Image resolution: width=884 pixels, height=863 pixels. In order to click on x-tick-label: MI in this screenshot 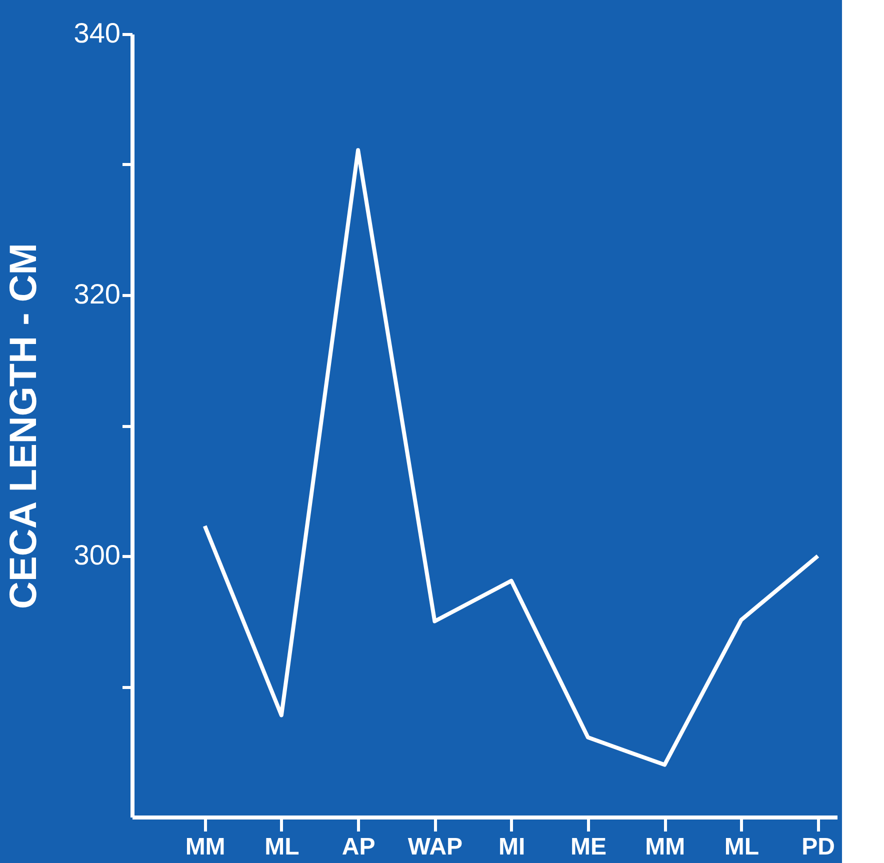, I will do `click(512, 847)`.